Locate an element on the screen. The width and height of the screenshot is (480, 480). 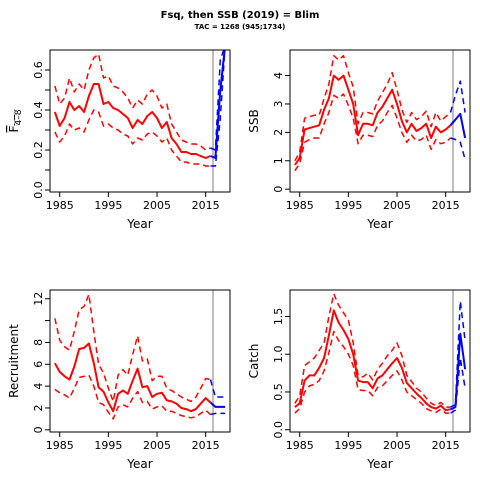
y-tick-label: 8 is located at coordinates (38, 342).